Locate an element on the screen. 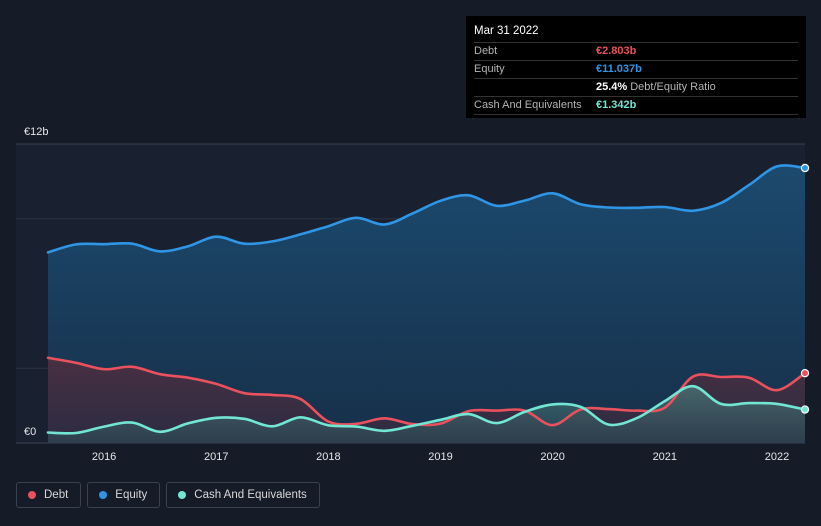 Image resolution: width=821 pixels, height=526 pixels. tooltip-date: Mar 31 2022 is located at coordinates (506, 31).